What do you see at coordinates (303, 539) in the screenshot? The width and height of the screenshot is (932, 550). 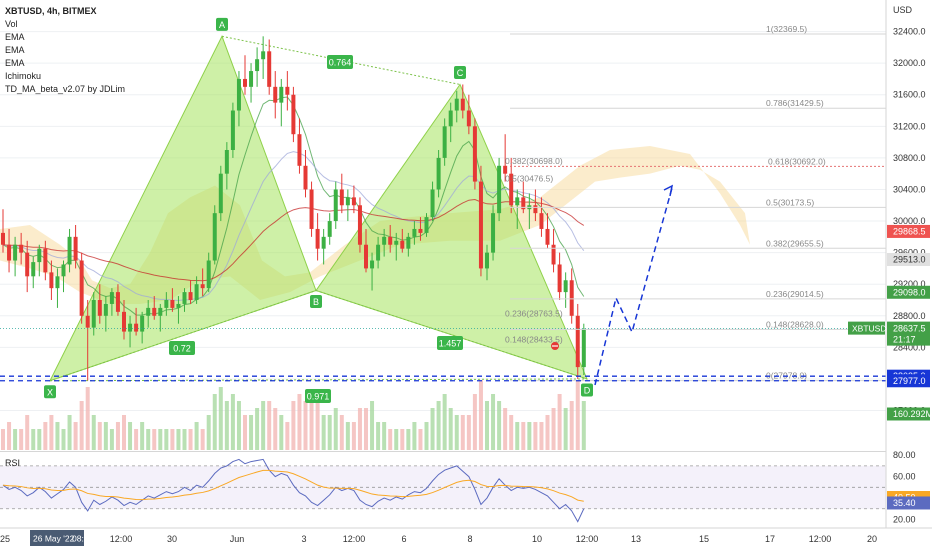 I see `time-tick: 3` at bounding box center [303, 539].